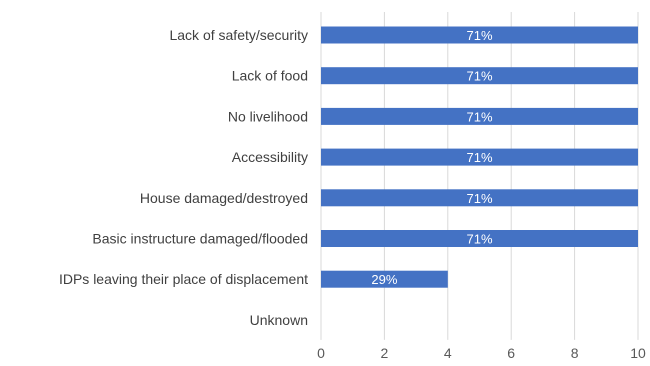 The height and width of the screenshot is (366, 650). What do you see at coordinates (270, 157) in the screenshot?
I see `category-label: Accessibility` at bounding box center [270, 157].